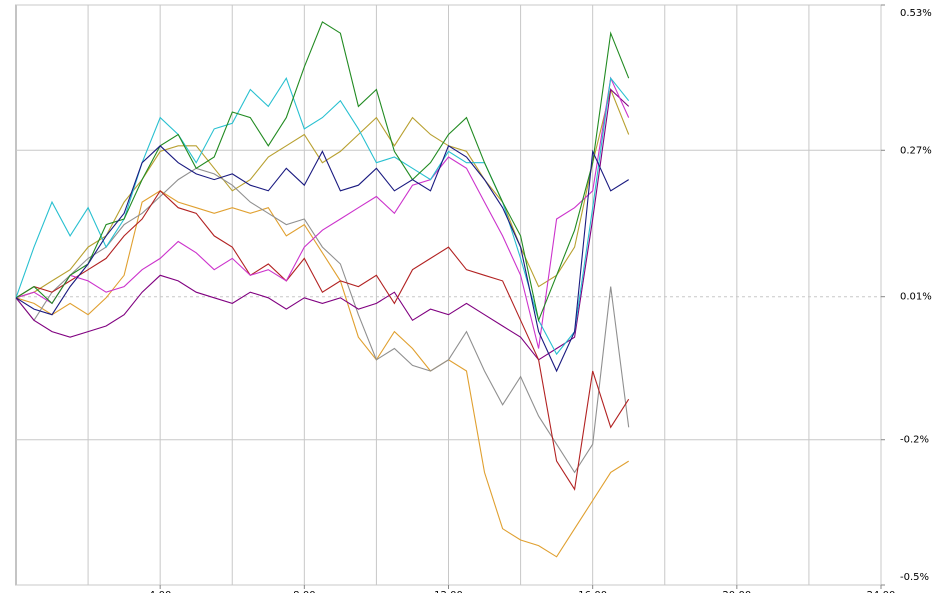 This screenshot has height=593, width=948. I want to click on x-tick-label: 4:00, so click(160, 591).